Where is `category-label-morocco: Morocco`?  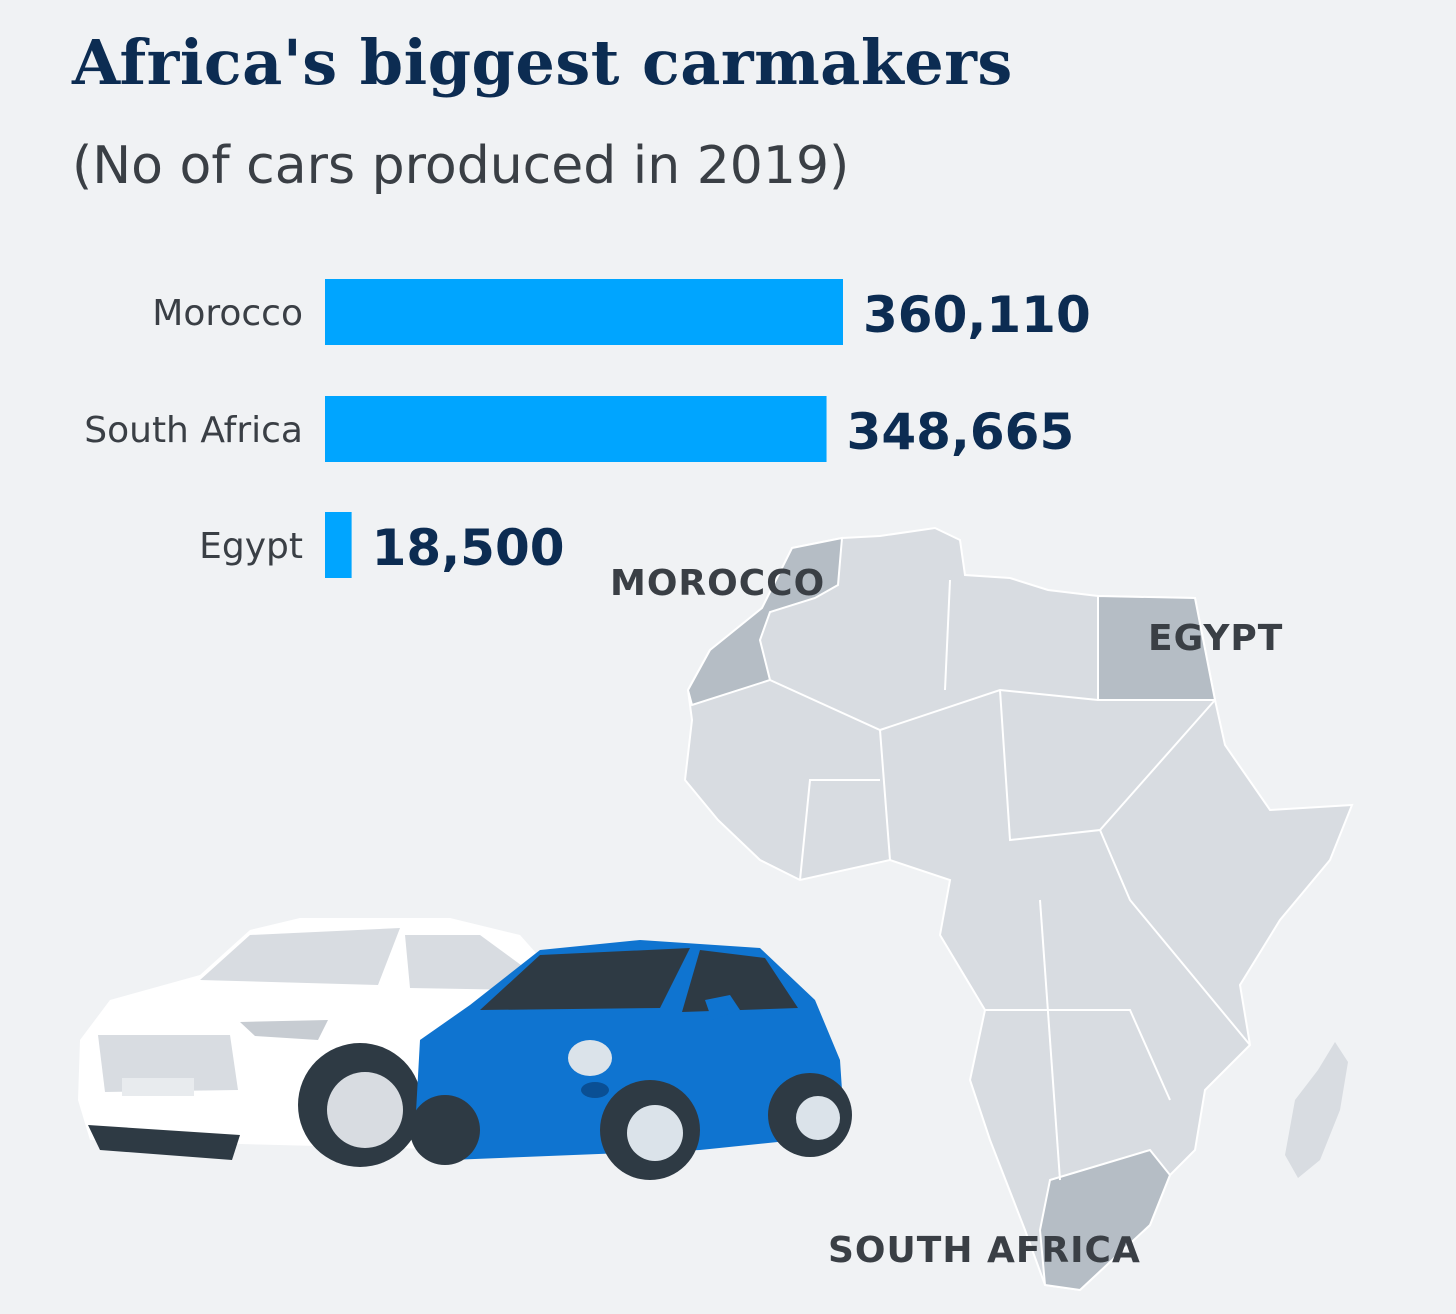
category-label-morocco: Morocco is located at coordinates (227, 313).